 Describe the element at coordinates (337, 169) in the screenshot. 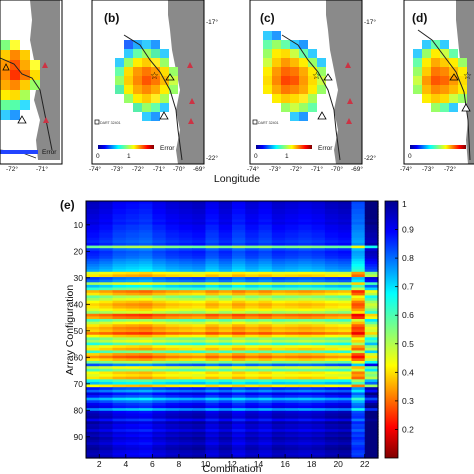

I see `lon-tick: -70°` at that location.